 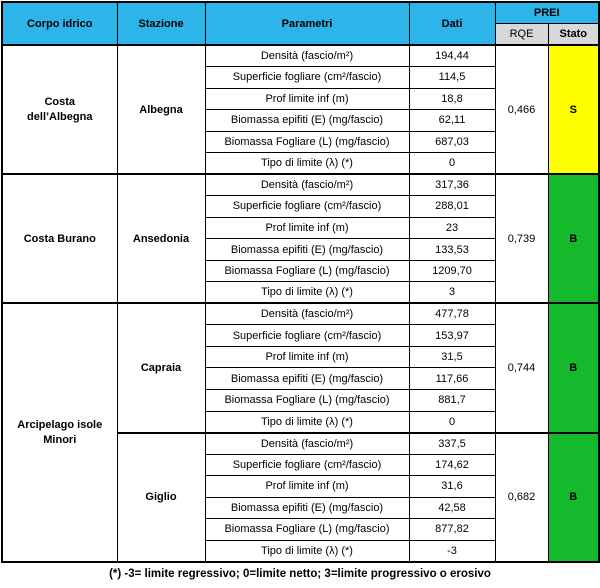 I want to click on stazione-cell: Capraia, so click(x=161, y=368).